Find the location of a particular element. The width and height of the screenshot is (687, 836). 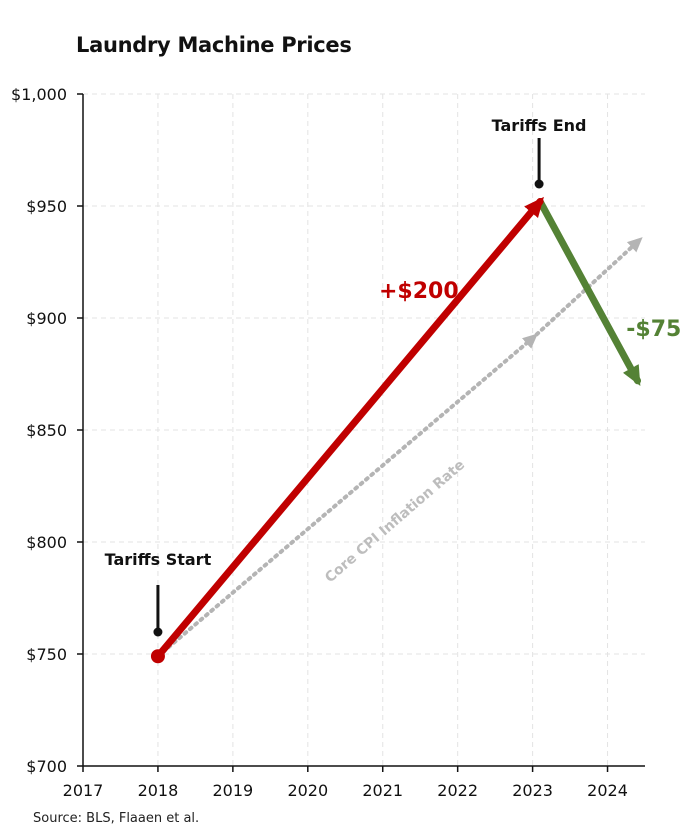

y-tick-label: $900 is located at coordinates (46, 318).